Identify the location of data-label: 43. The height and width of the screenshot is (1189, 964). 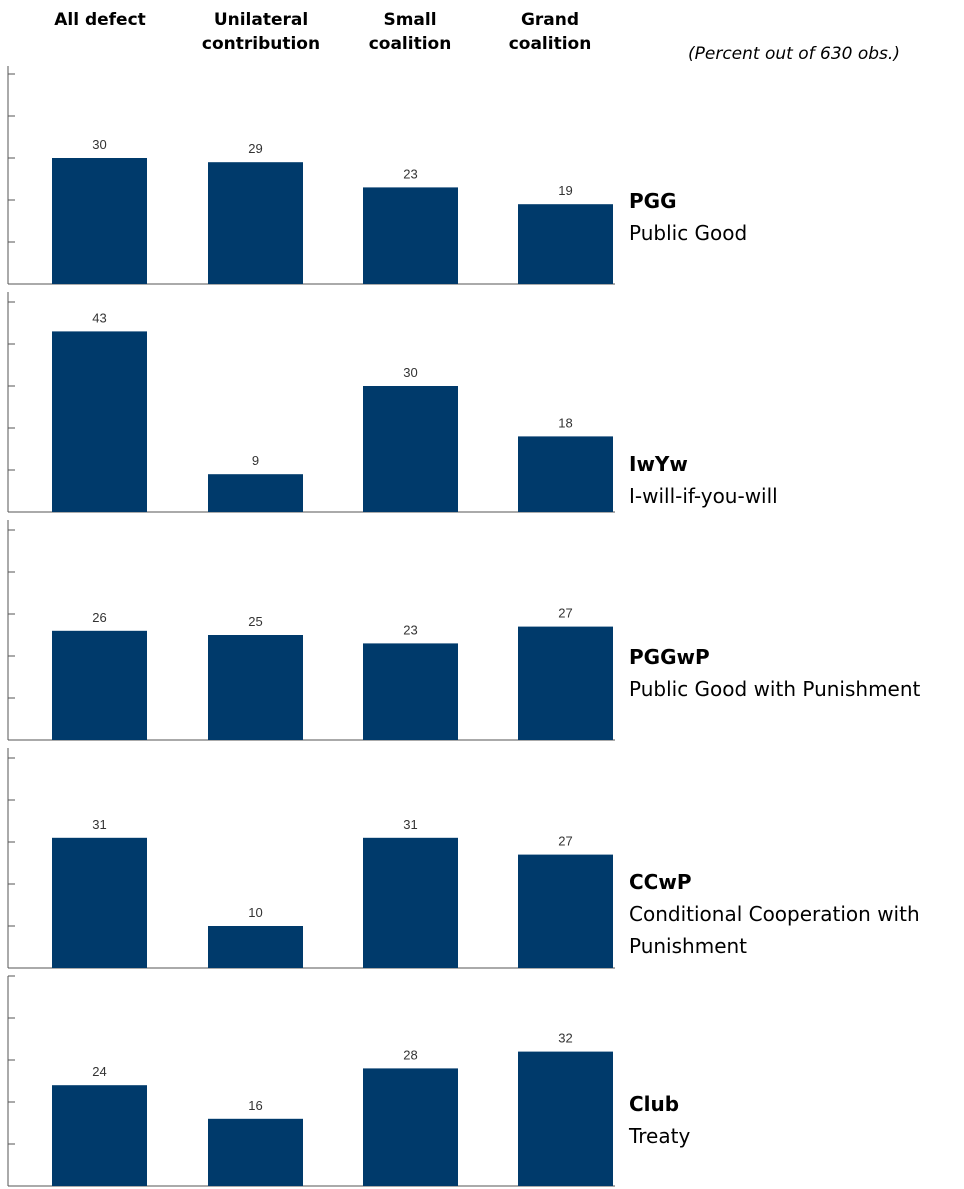
(99, 317).